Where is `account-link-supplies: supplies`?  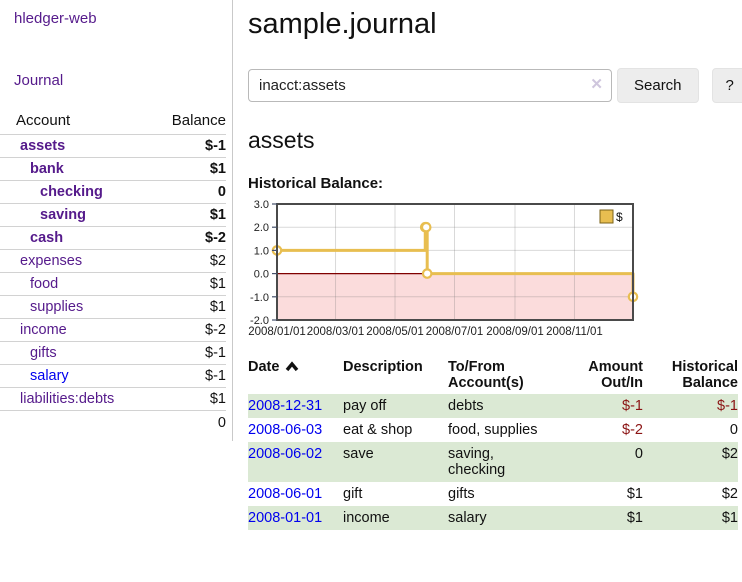
account-link-supplies: supplies is located at coordinates (57, 307).